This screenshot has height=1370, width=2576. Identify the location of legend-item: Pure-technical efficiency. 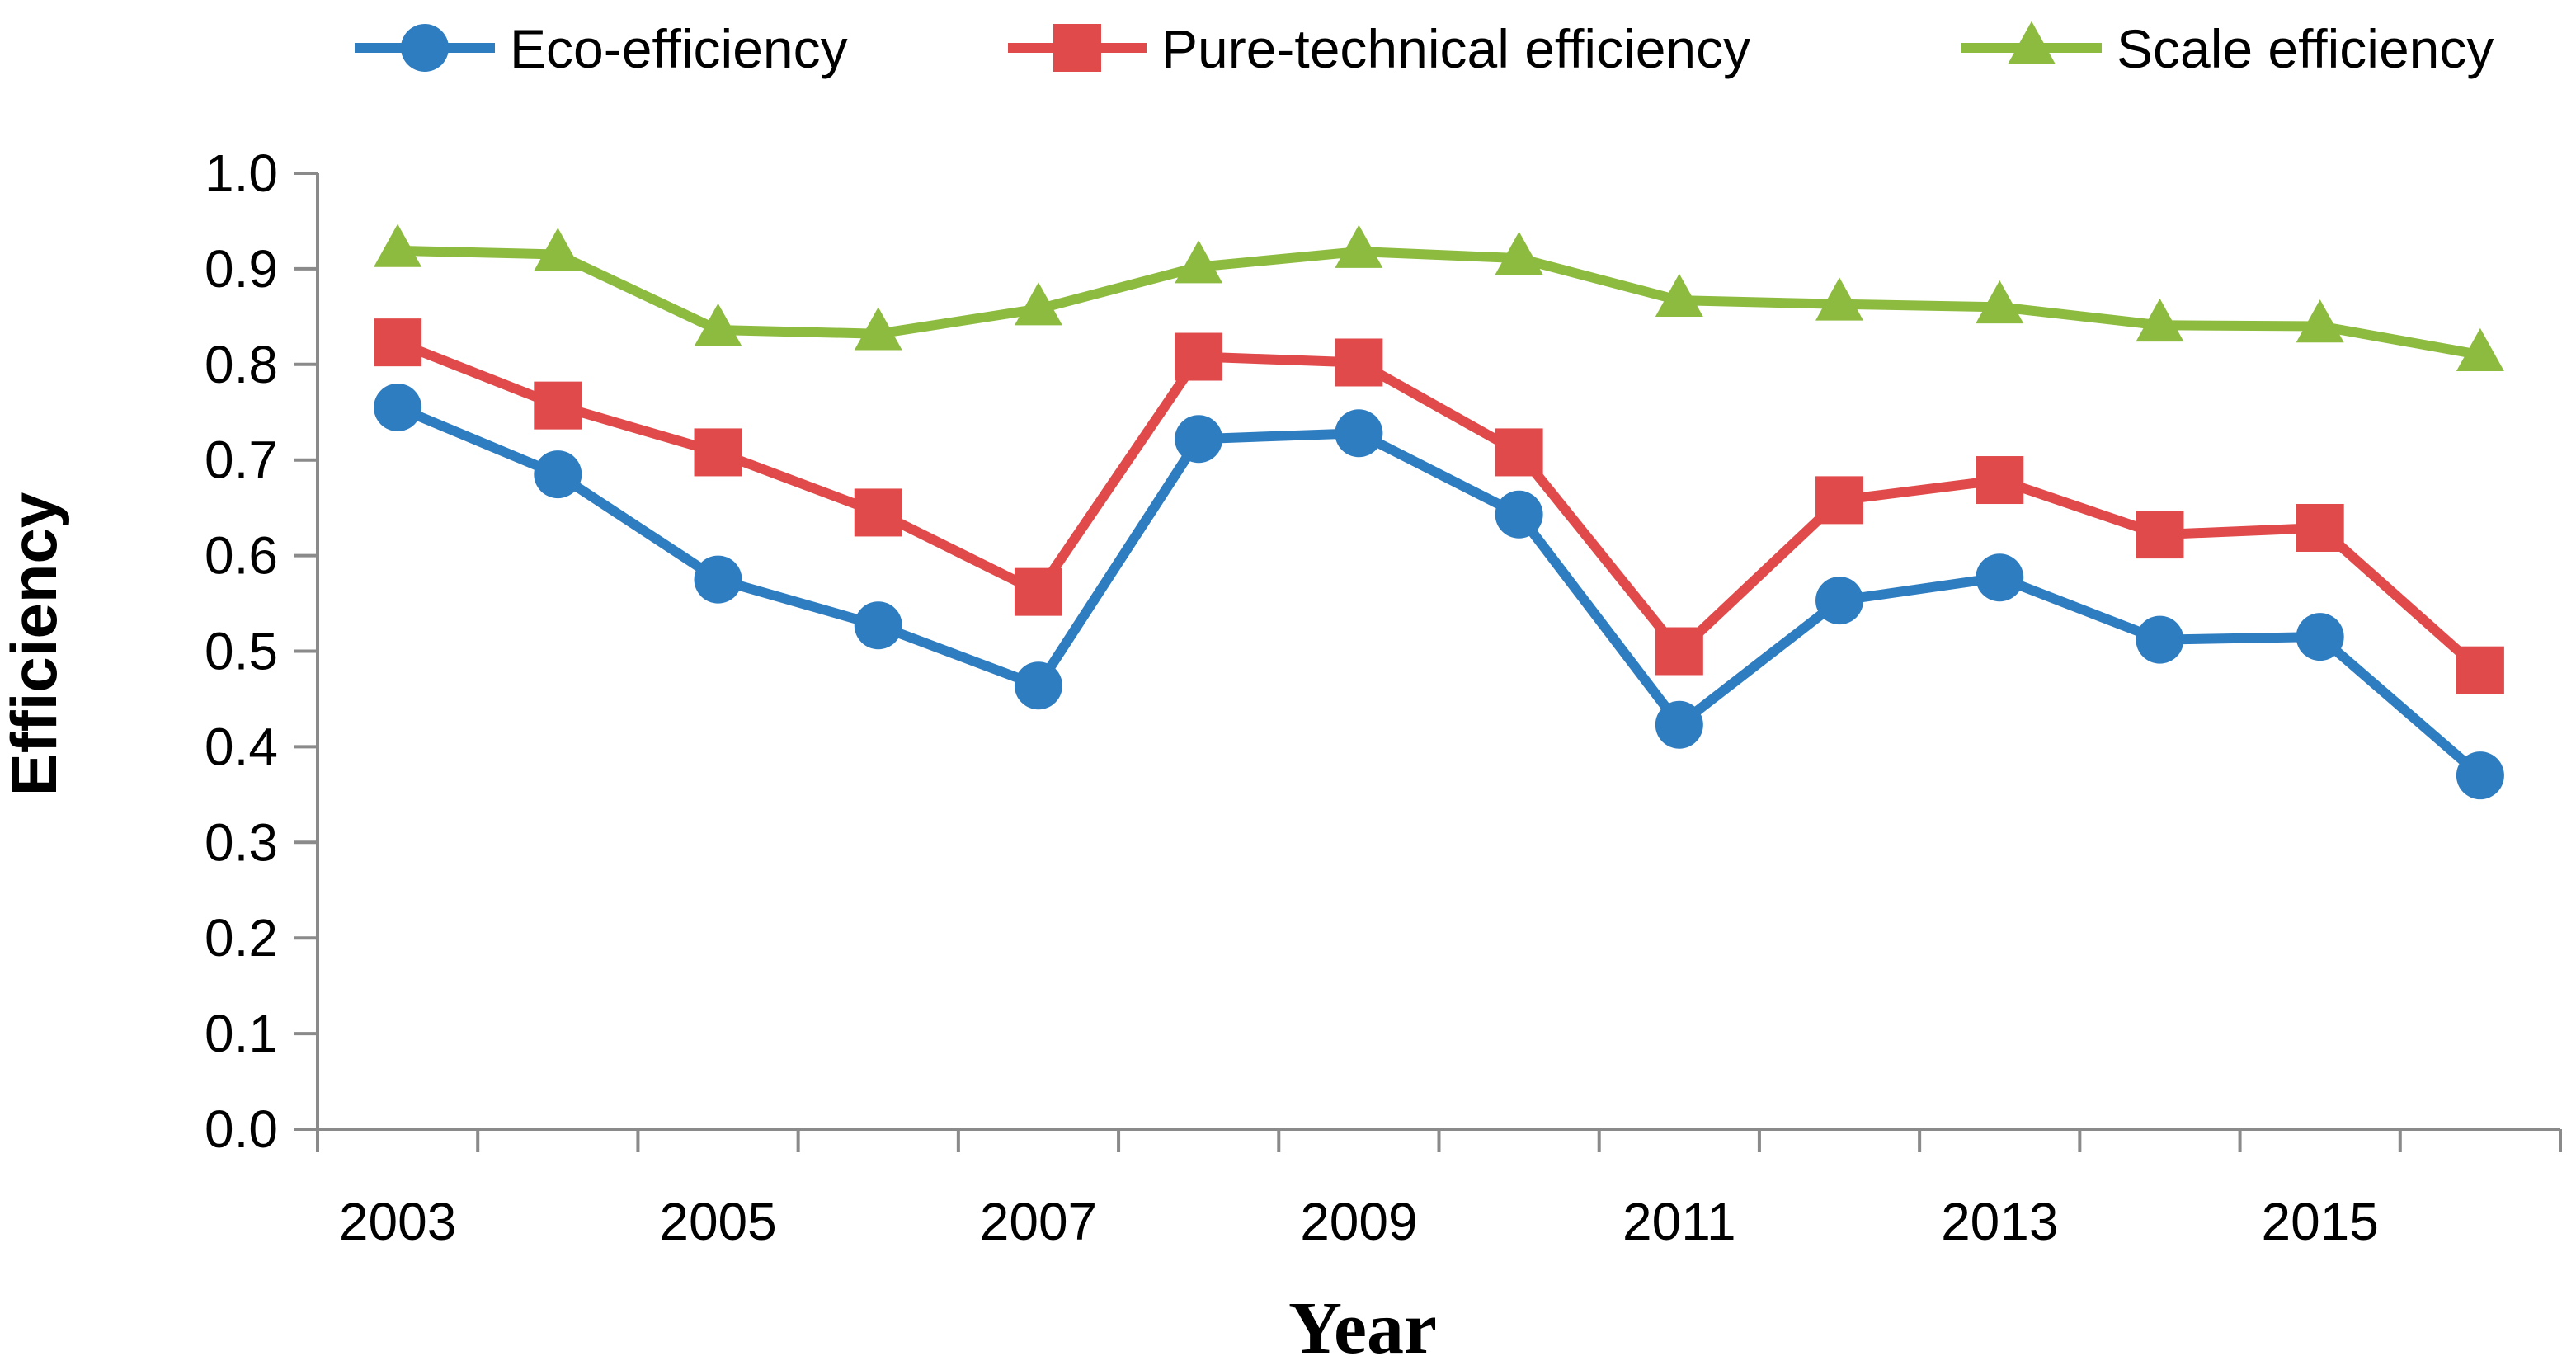
(1379, 48).